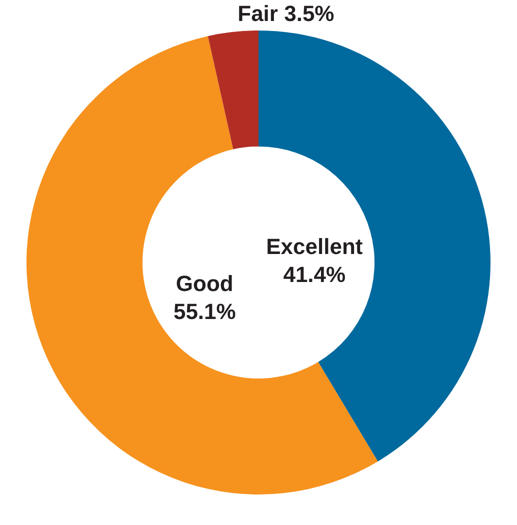 This screenshot has width=517, height=525. Describe the element at coordinates (315, 247) in the screenshot. I see `slice-label: Excellent` at that location.